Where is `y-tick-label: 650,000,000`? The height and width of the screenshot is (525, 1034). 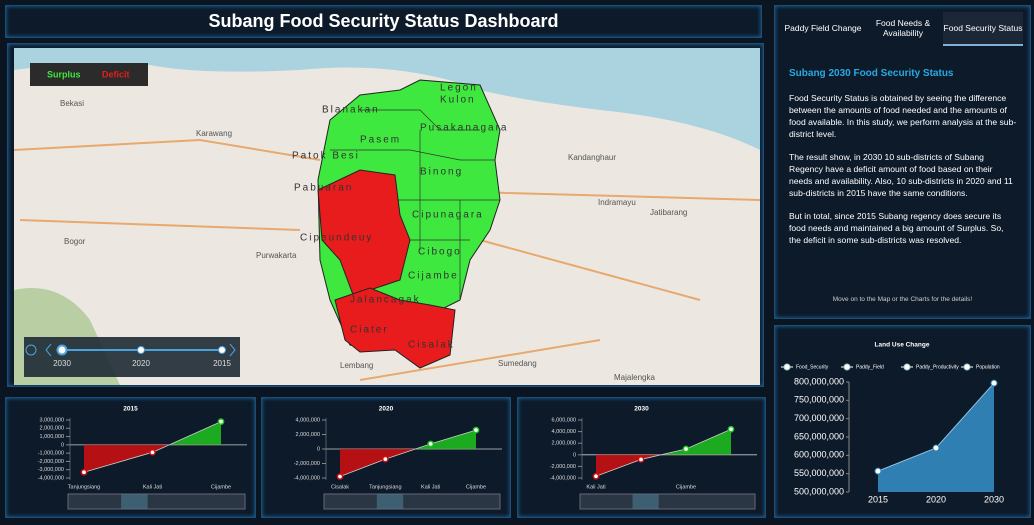 y-tick-label: 650,000,000 is located at coordinates (819, 436).